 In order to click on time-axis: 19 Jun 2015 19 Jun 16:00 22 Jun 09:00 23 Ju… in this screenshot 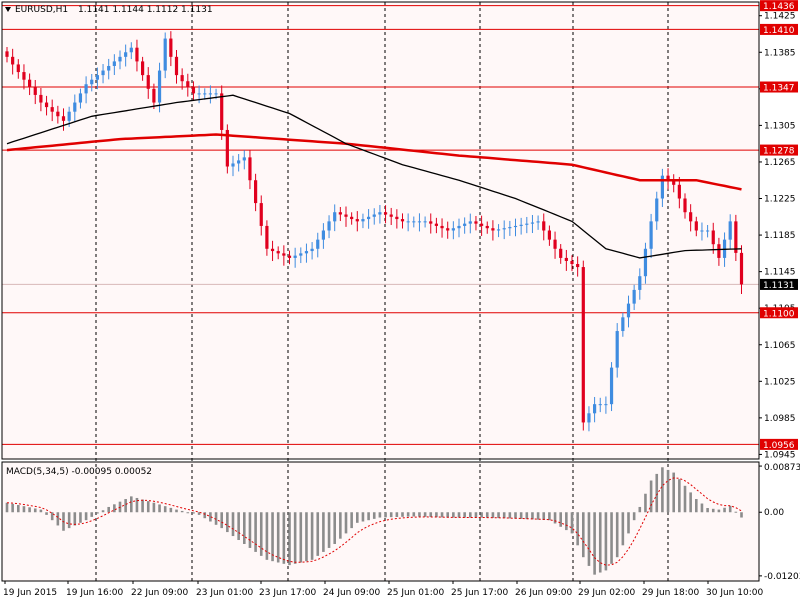, I will do `click(383, 589)`.